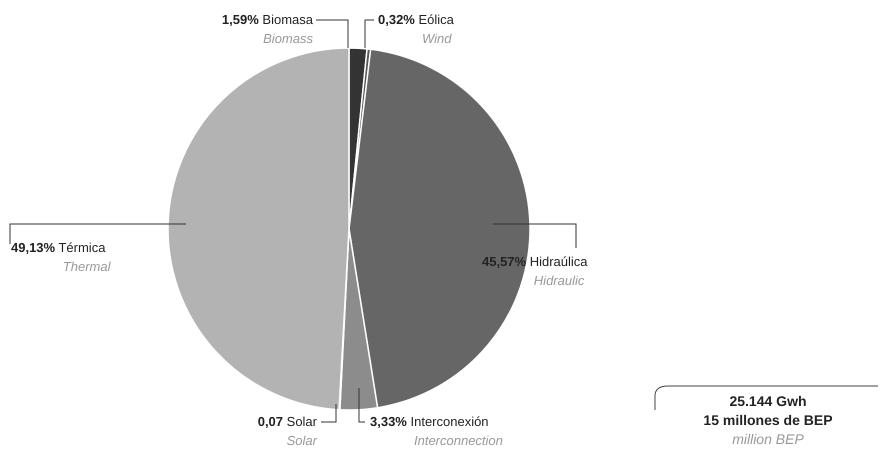  Describe the element at coordinates (768, 439) in the screenshot. I see `text: million BEP` at that location.